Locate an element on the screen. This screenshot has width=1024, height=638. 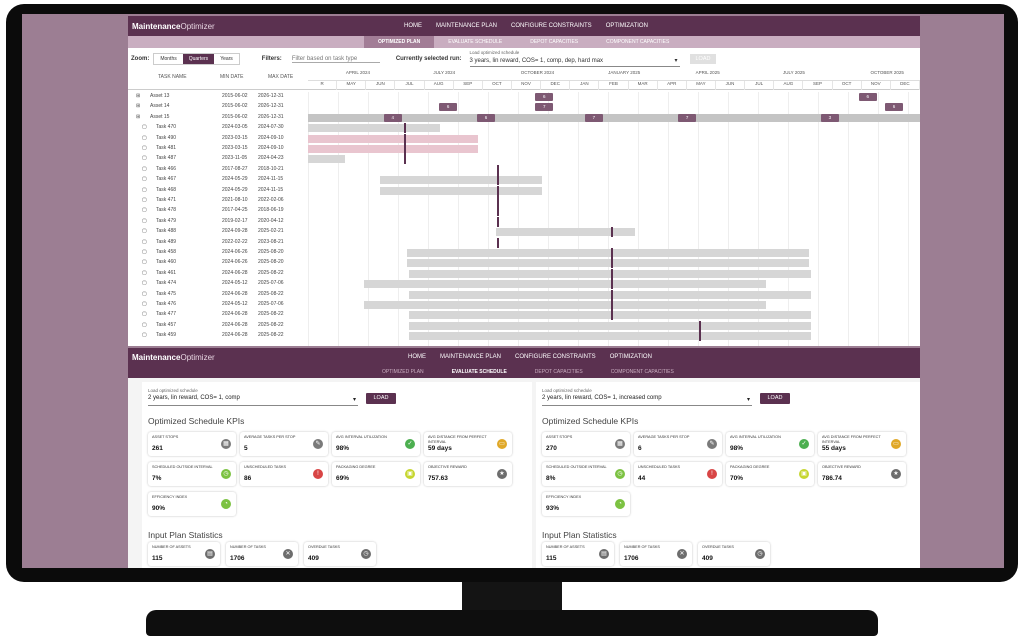
kpi-value: 98% is located at coordinates (343, 448).